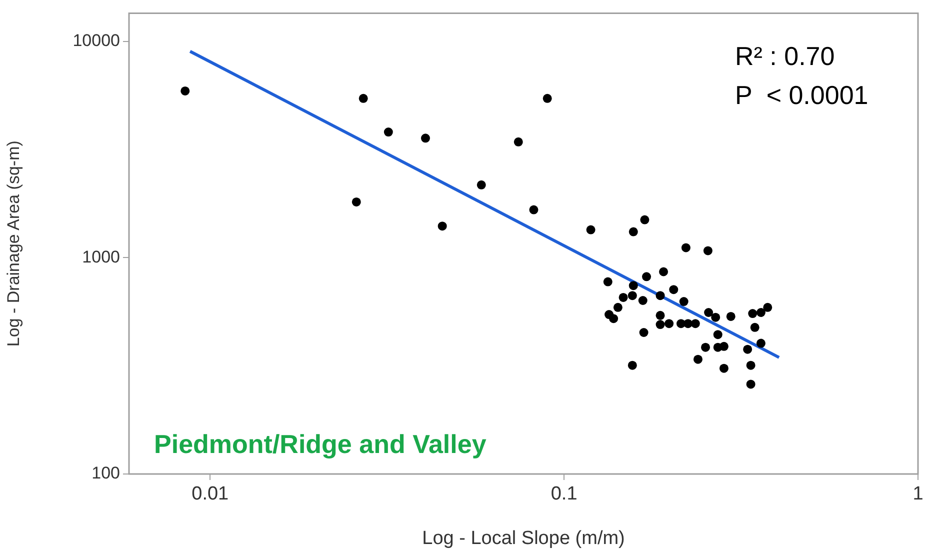  I want to click on x-tick-label: 0.01, so click(210, 494).